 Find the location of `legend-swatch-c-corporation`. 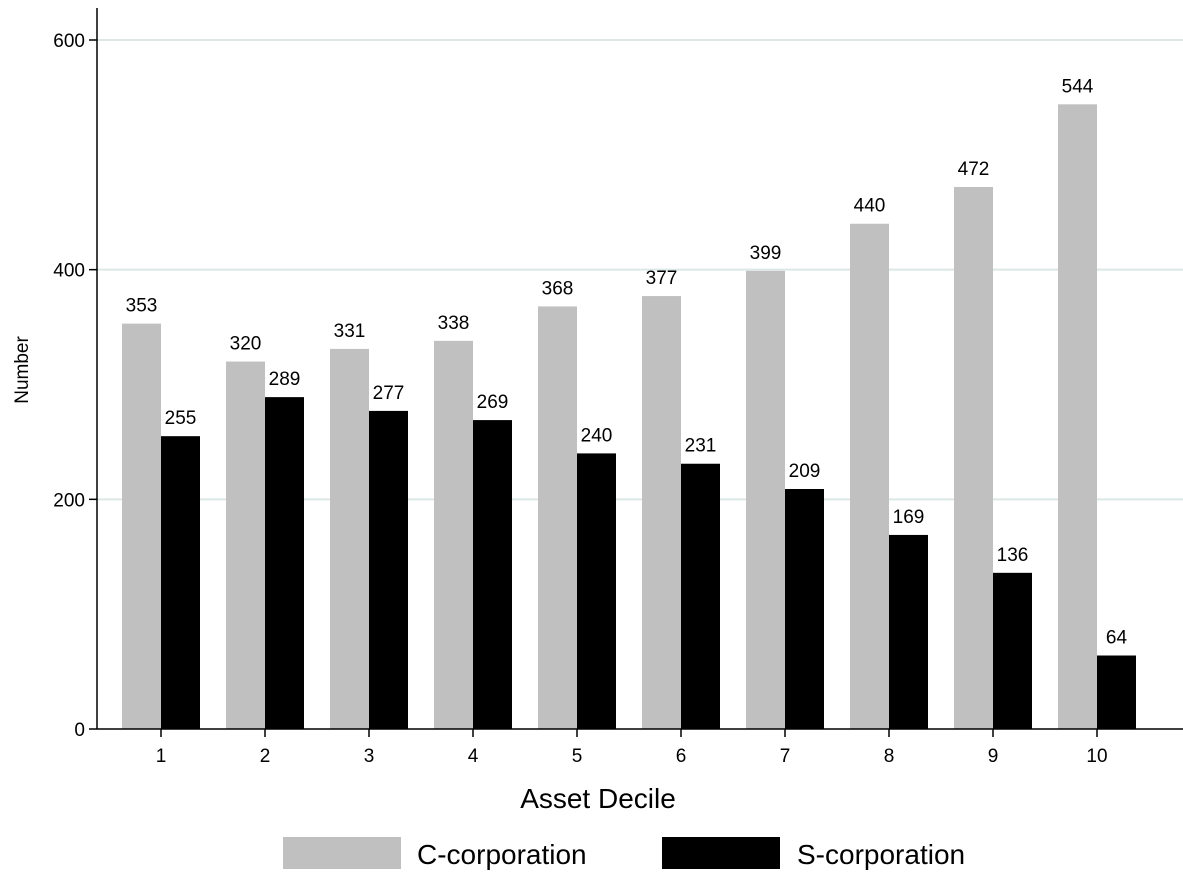

legend-swatch-c-corporation is located at coordinates (342, 853).